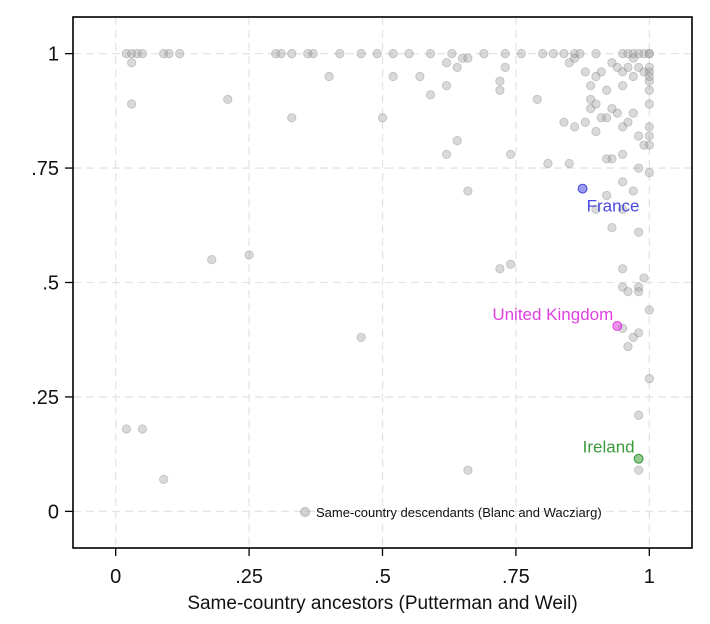 This screenshot has width=710, height=624. Describe the element at coordinates (305, 512) in the screenshot. I see `legend-marker` at that location.